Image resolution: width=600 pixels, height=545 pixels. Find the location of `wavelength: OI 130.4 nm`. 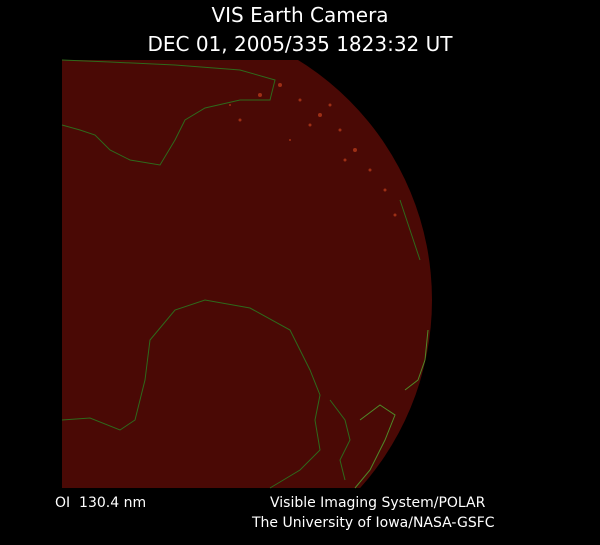

wavelength: OI 130.4 nm is located at coordinates (100, 503).